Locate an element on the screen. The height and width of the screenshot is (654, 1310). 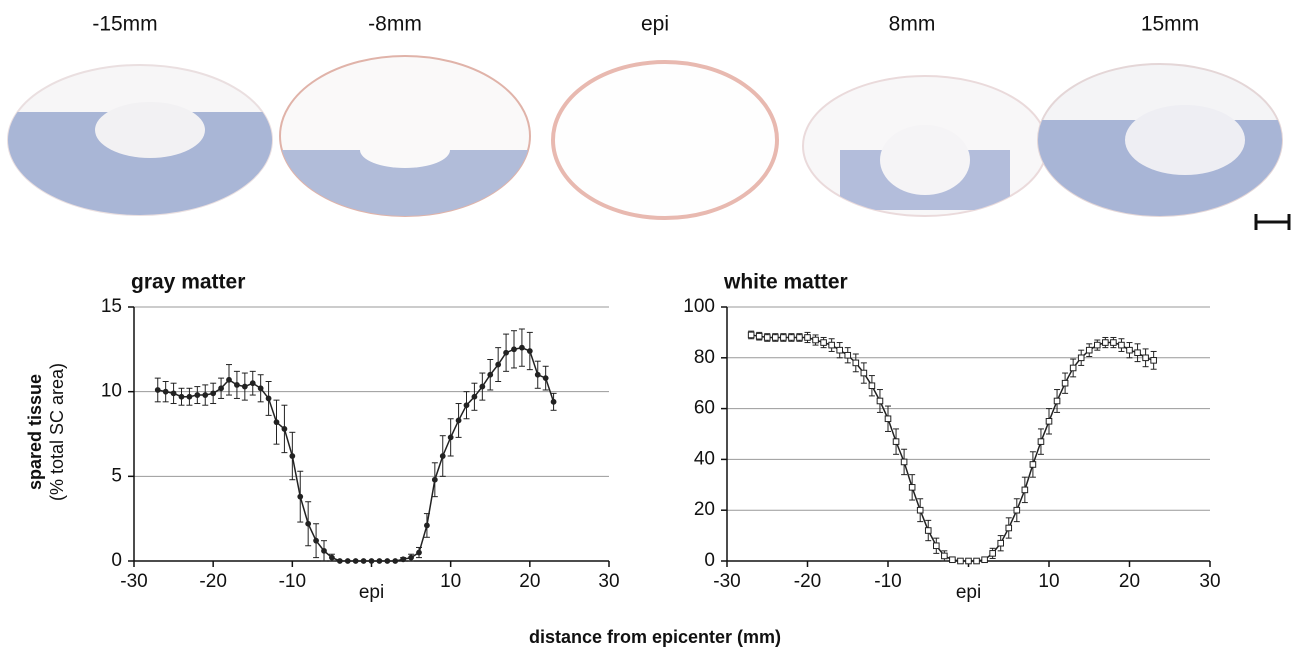
x-tick-label: -10 is located at coordinates (292, 581).